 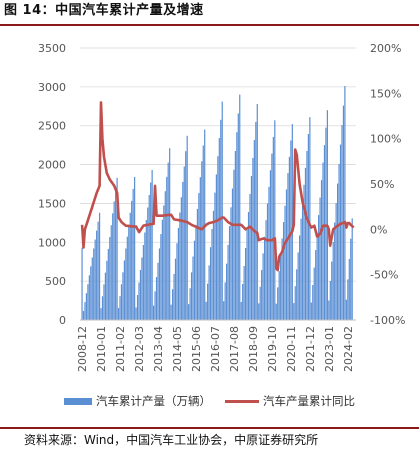 I want to click on x-tick-label: 2021-12, so click(x=310, y=349).